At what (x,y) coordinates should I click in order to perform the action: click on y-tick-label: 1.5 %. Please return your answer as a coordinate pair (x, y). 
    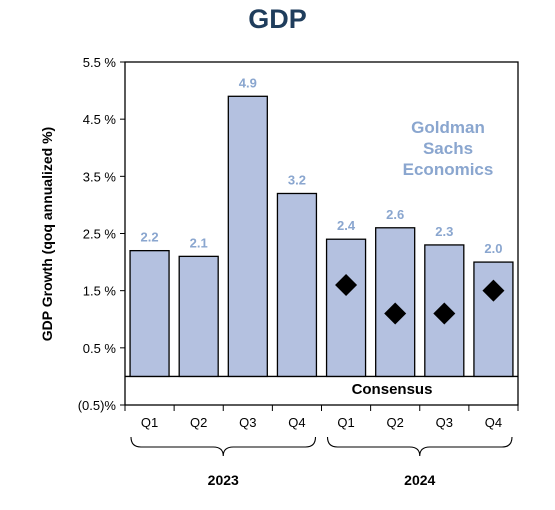
    Looking at the image, I should click on (100, 291).